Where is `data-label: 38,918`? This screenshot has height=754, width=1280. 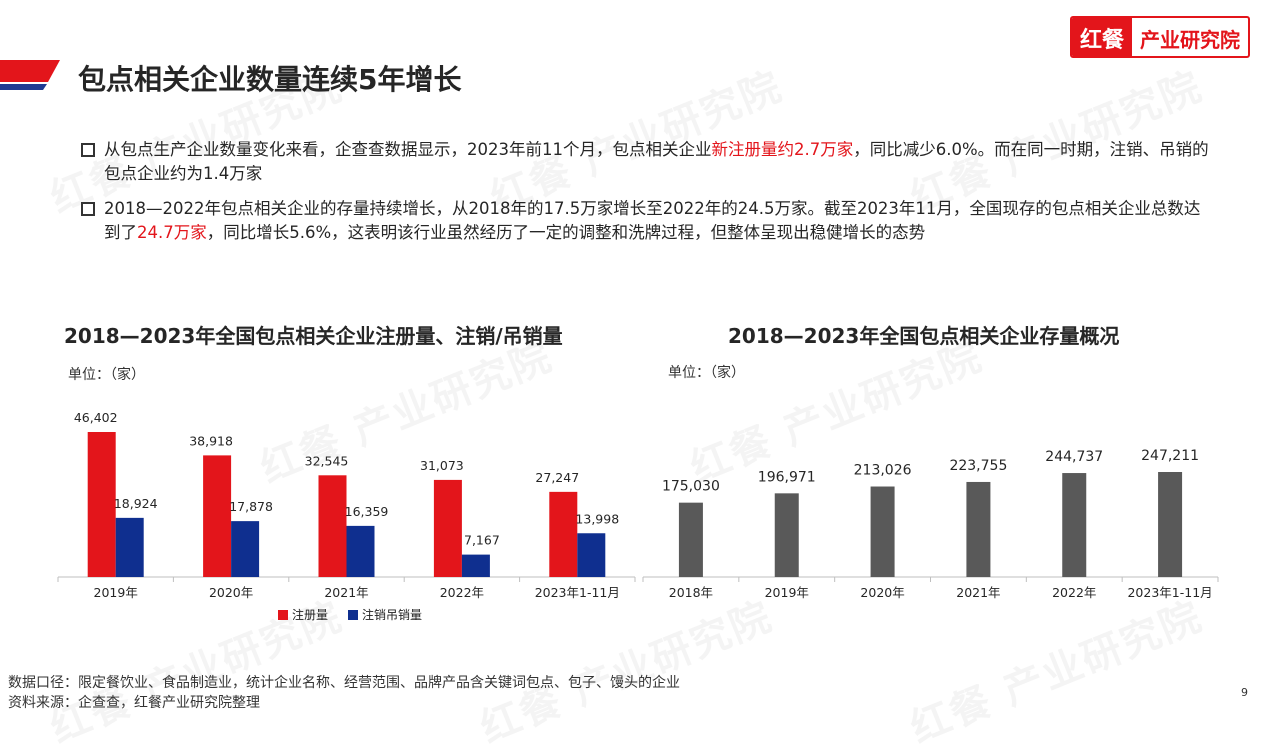 data-label: 38,918 is located at coordinates (211, 440).